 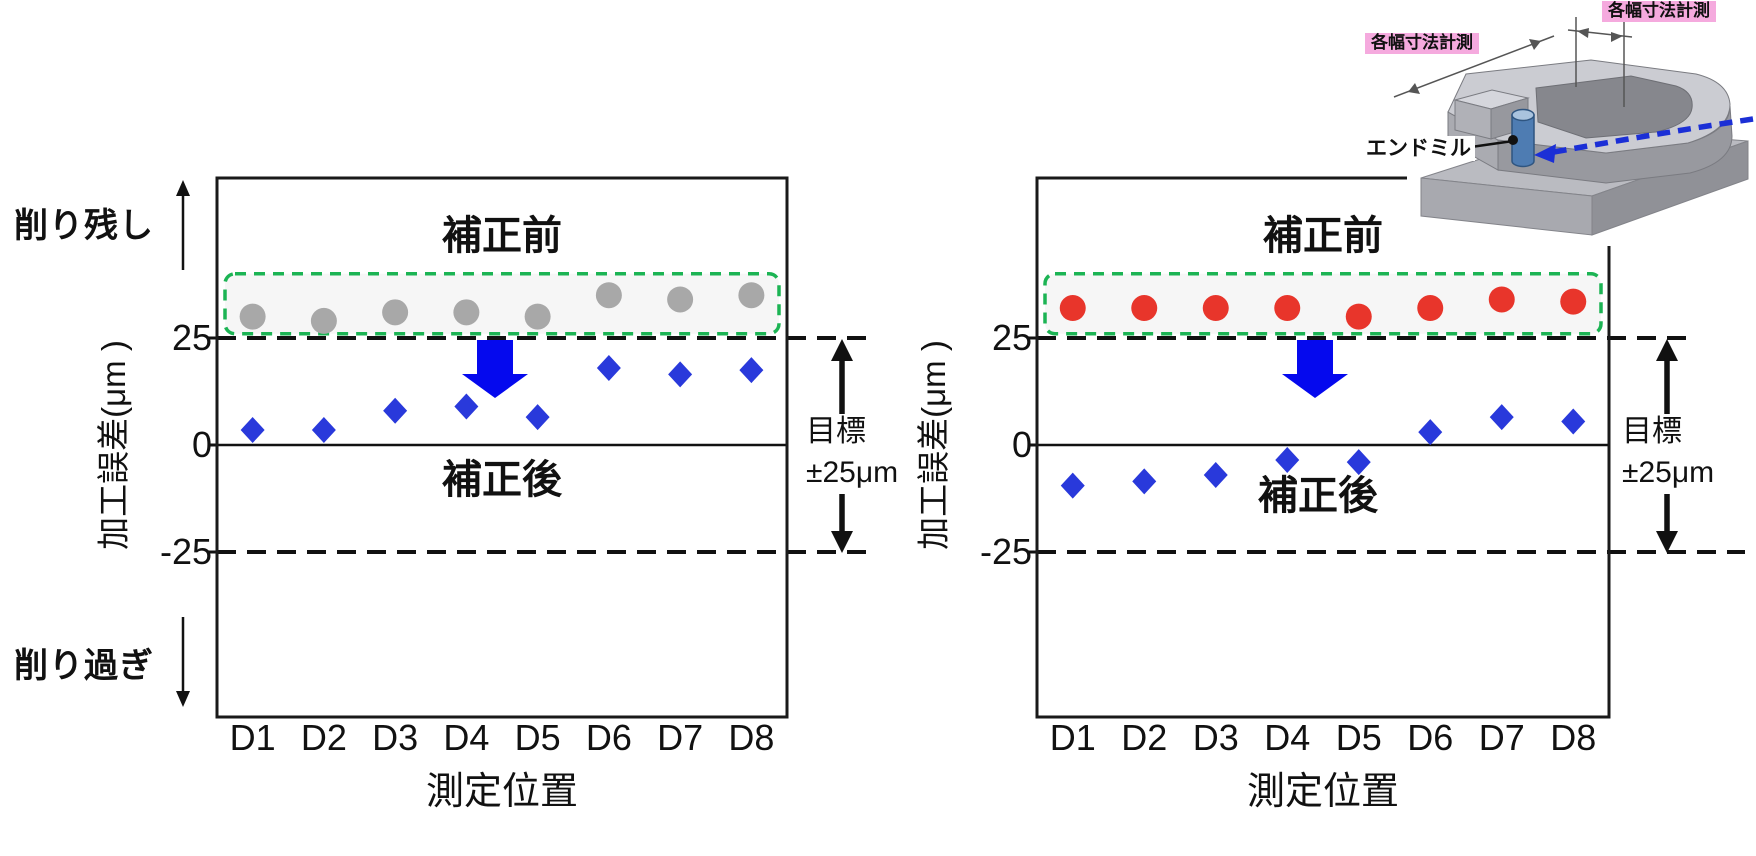 What do you see at coordinates (1414, 88) in the screenshot?
I see `dimension-arrowhead-left-start` at bounding box center [1414, 88].